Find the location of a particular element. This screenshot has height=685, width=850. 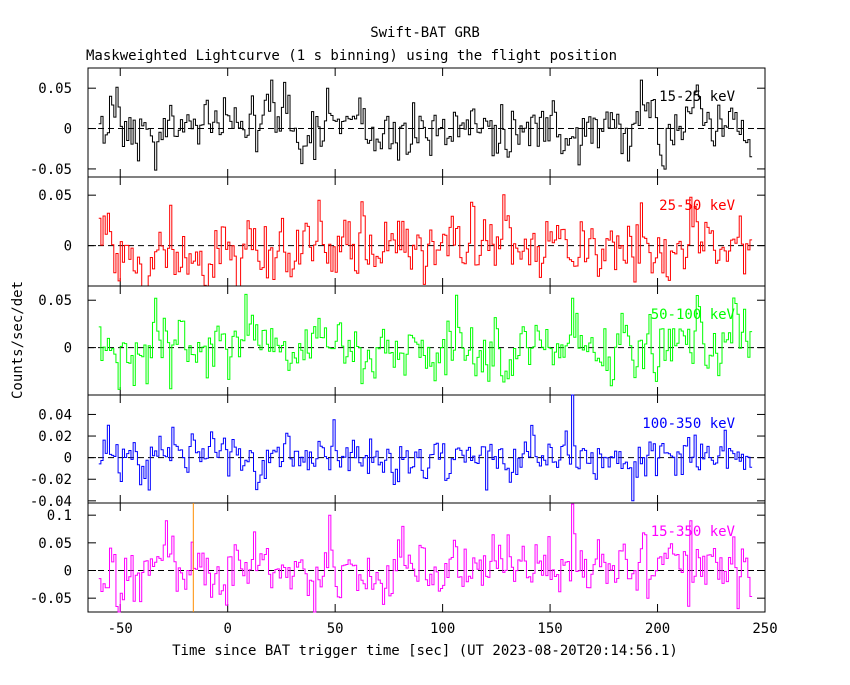

series-label: 100-350 keV is located at coordinates (688, 424).